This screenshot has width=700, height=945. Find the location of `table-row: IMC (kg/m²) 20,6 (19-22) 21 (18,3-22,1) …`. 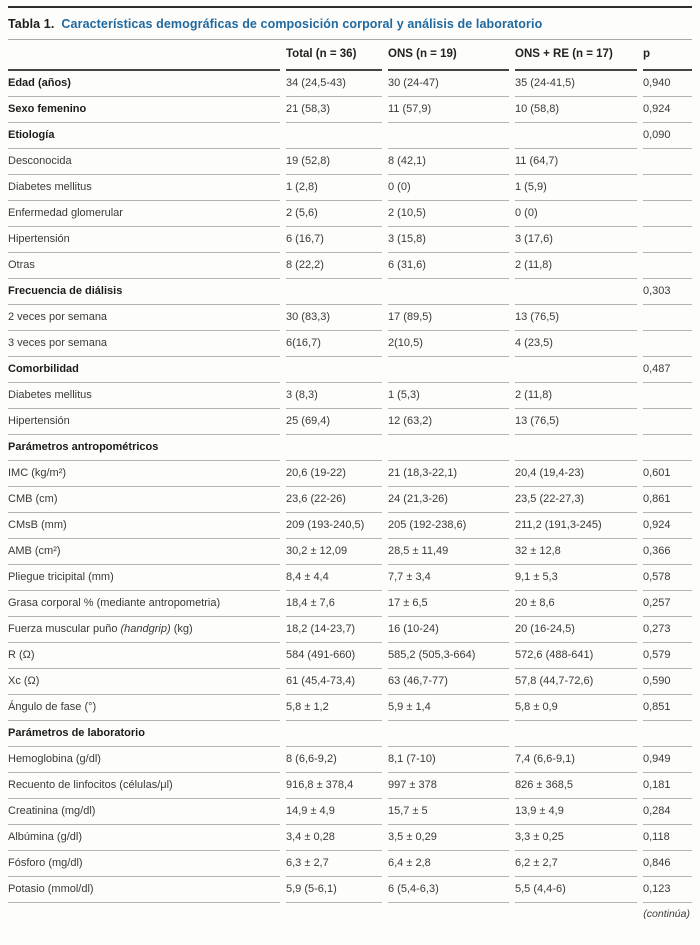

table-row: IMC (kg/m²) 20,6 (19-22) 21 (18,3-22,1) … is located at coordinates (350, 473).